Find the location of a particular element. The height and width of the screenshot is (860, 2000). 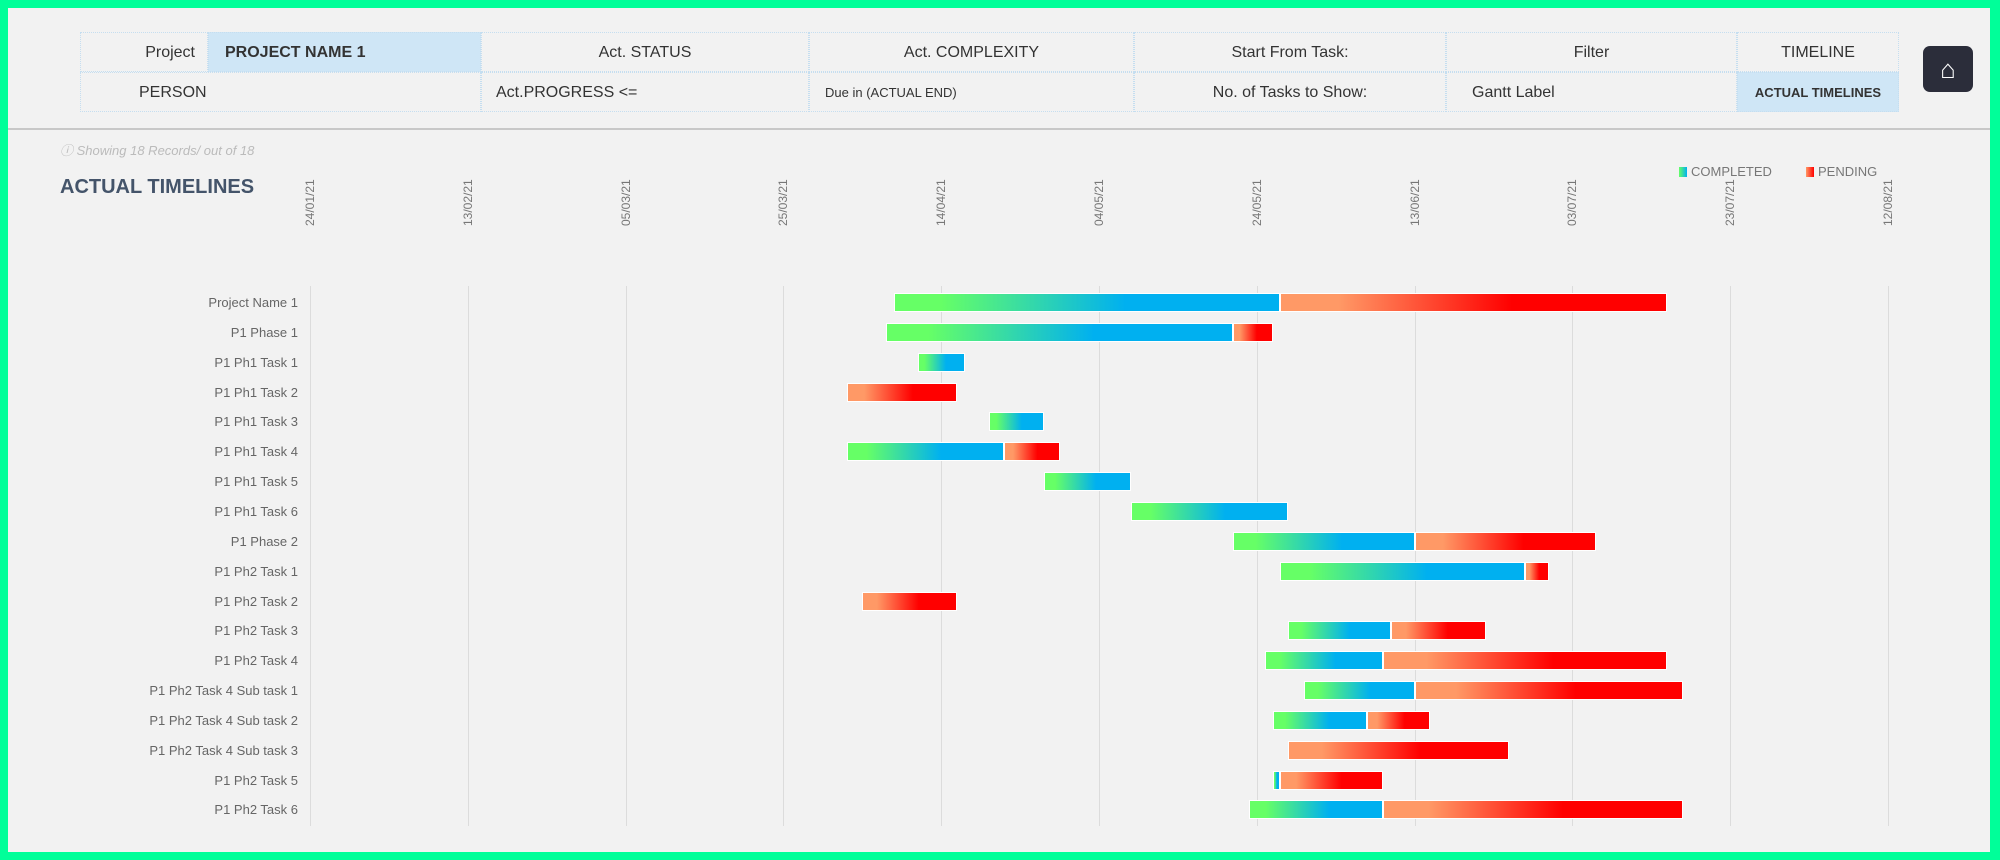

progress-filter: Act.PROGRESS <= is located at coordinates (645, 92).